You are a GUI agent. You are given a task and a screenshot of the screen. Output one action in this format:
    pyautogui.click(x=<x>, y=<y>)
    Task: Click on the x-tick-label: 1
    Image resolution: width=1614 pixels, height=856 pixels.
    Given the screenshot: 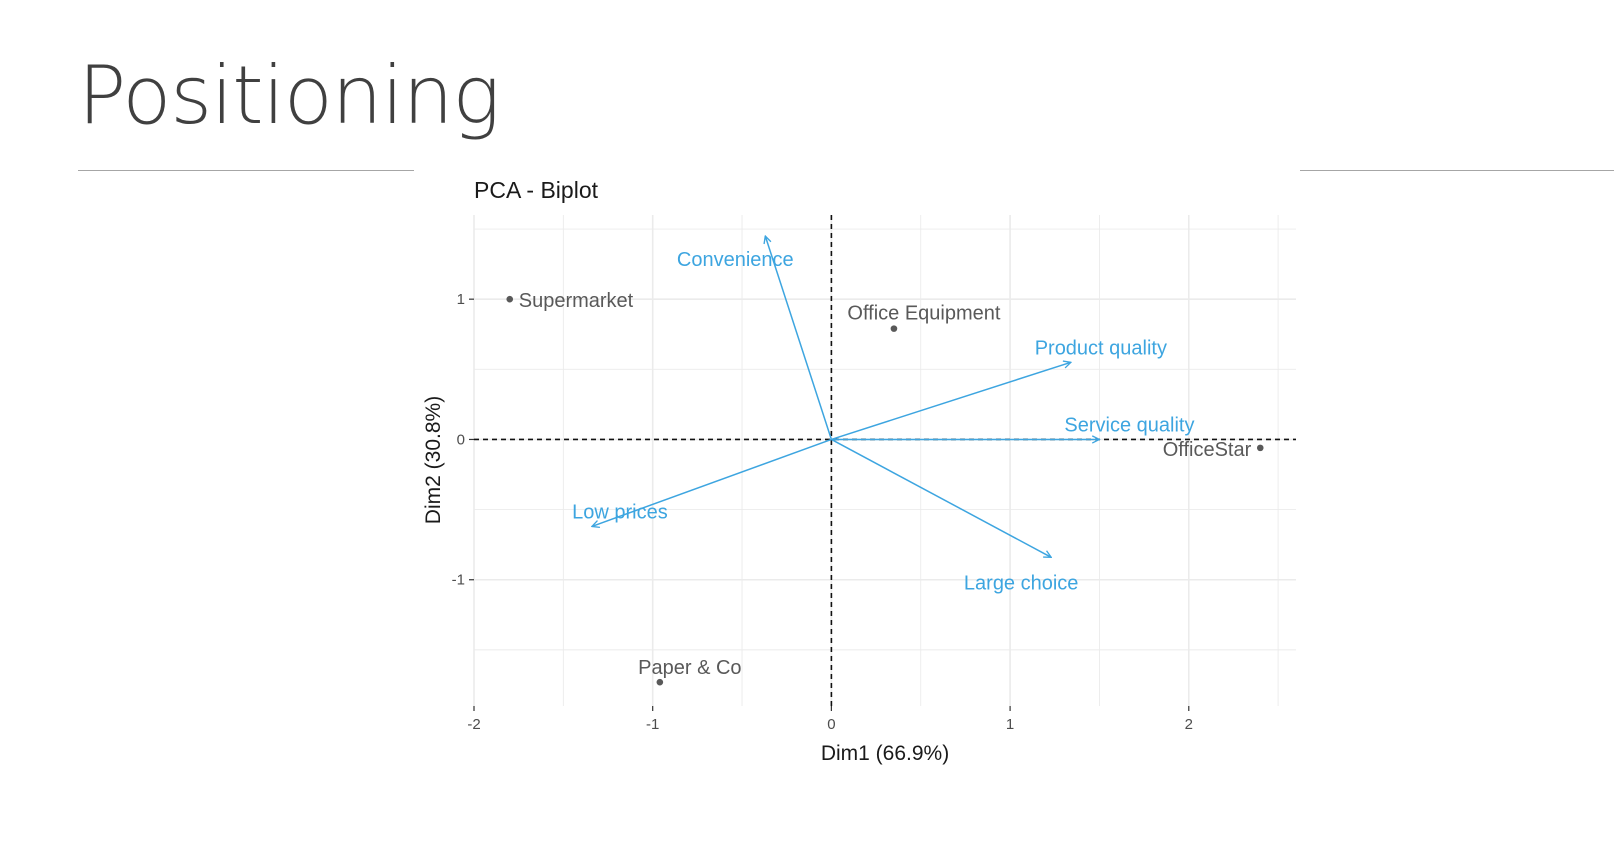 What is the action you would take?
    pyautogui.click(x=1010, y=724)
    